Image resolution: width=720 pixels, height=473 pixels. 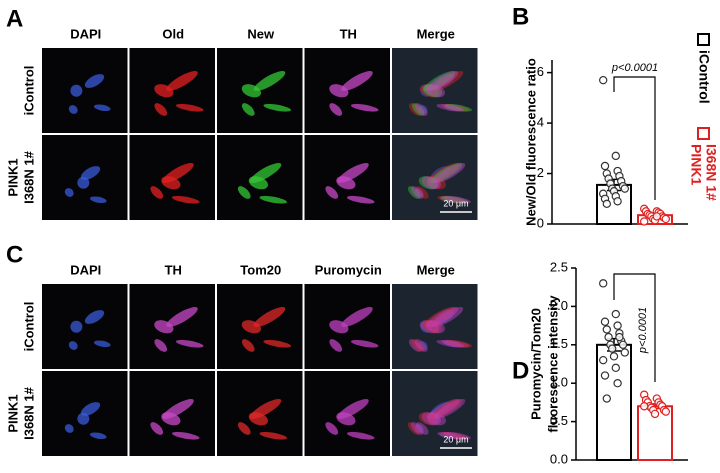 What do you see at coordinates (173, 33) in the screenshot?
I see `column-label: Old` at bounding box center [173, 33].